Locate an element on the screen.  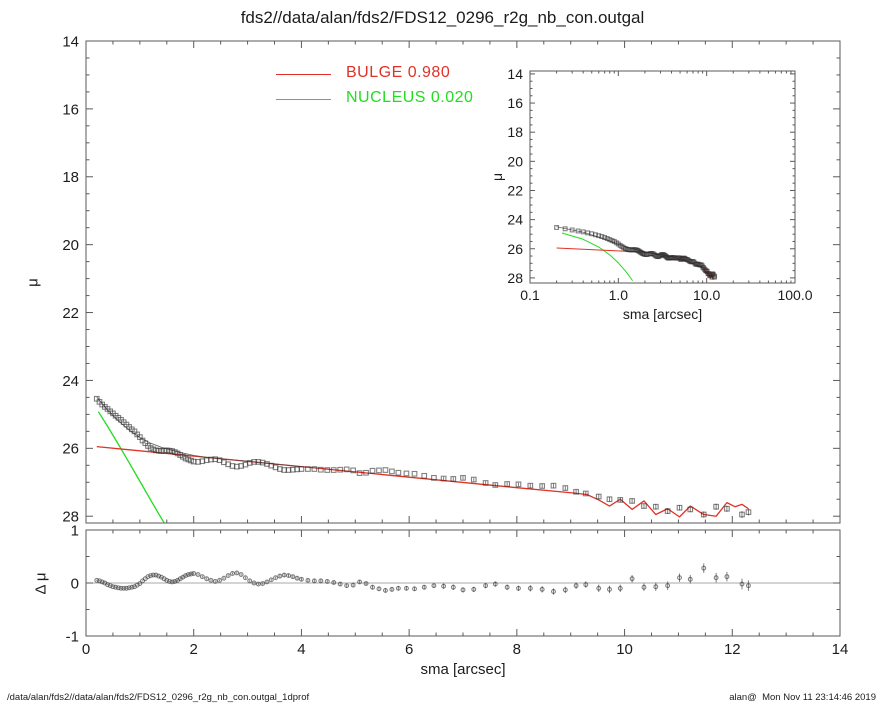
svg-text: 1.0 is located at coordinates (619, 295).